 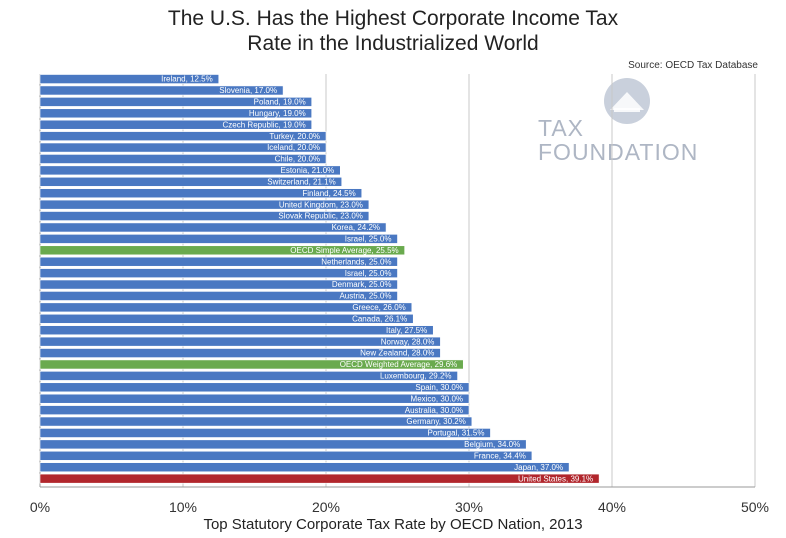 I want to click on bar-label: Luxembourg, 29.2%, so click(x=416, y=376).